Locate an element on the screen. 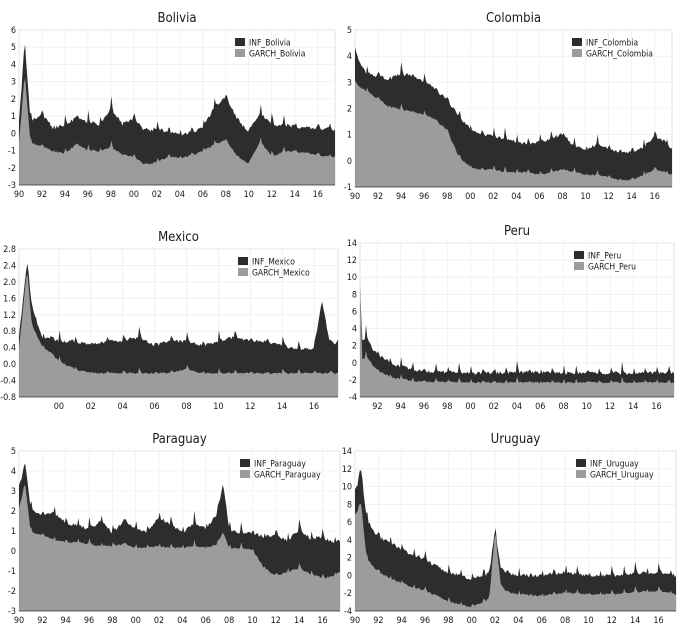 The image size is (686, 642). y-tick-label: 6 is located at coordinates (354, 312).